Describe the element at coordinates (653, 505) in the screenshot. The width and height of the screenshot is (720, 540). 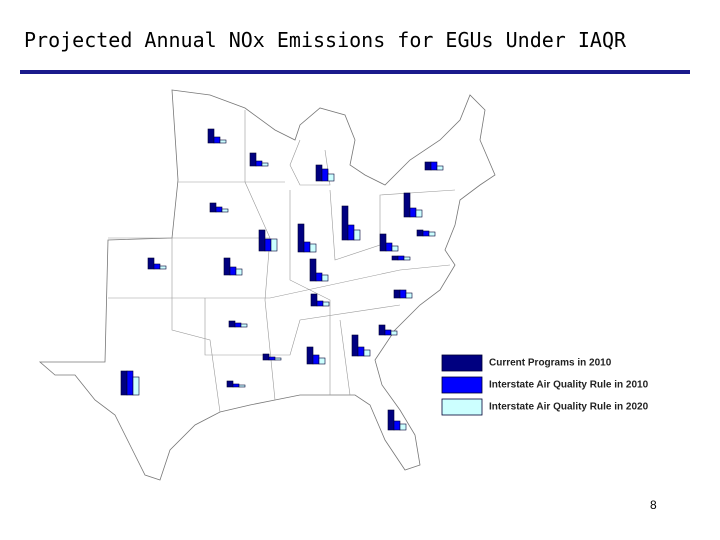
I see `page-number: 8` at that location.